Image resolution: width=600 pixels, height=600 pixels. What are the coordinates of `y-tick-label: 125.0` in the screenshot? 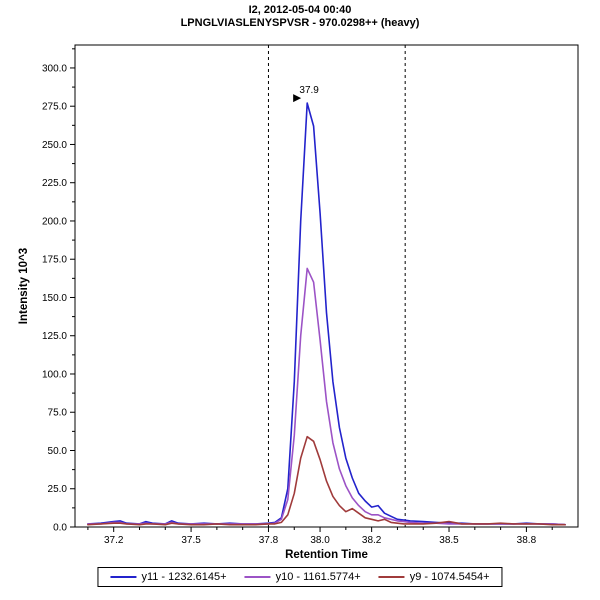 It's located at (54, 336).